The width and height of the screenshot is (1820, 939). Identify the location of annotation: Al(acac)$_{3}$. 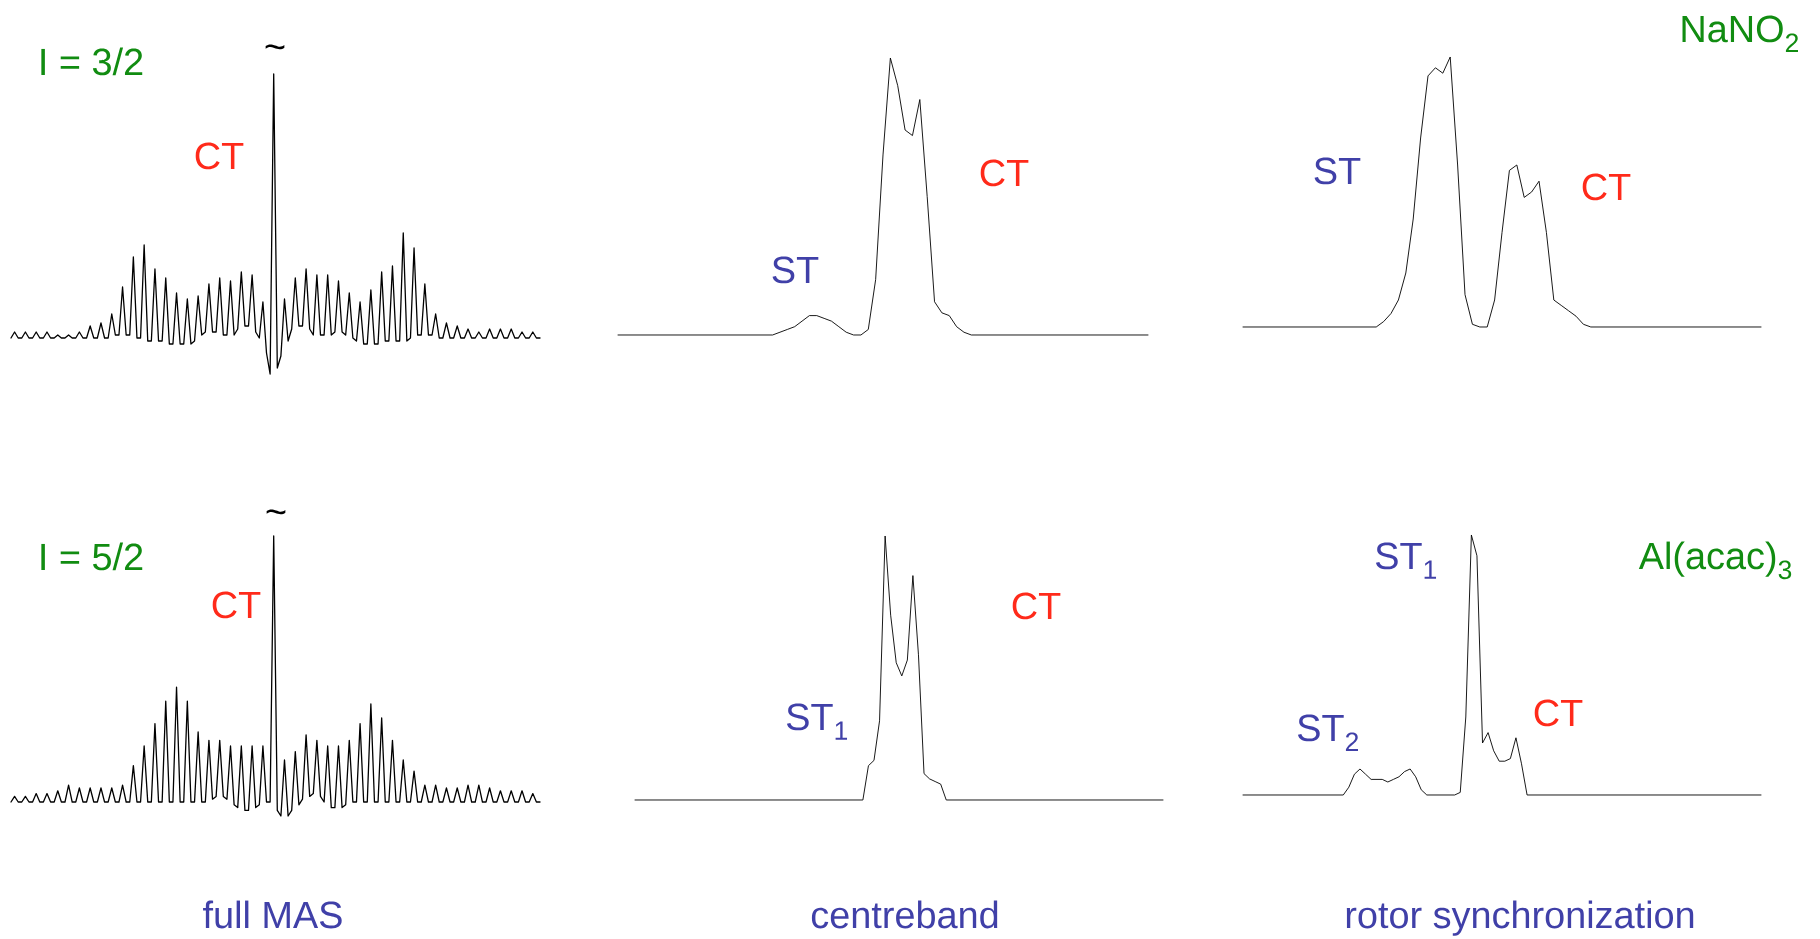
(1715, 560).